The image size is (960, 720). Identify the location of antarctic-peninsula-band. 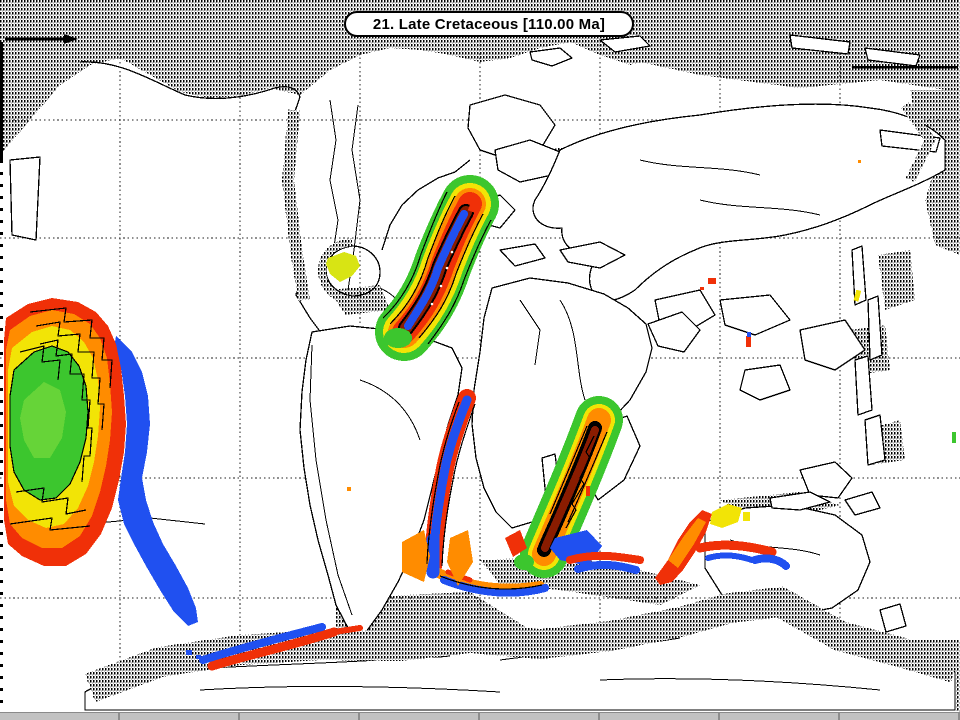
(274, 647).